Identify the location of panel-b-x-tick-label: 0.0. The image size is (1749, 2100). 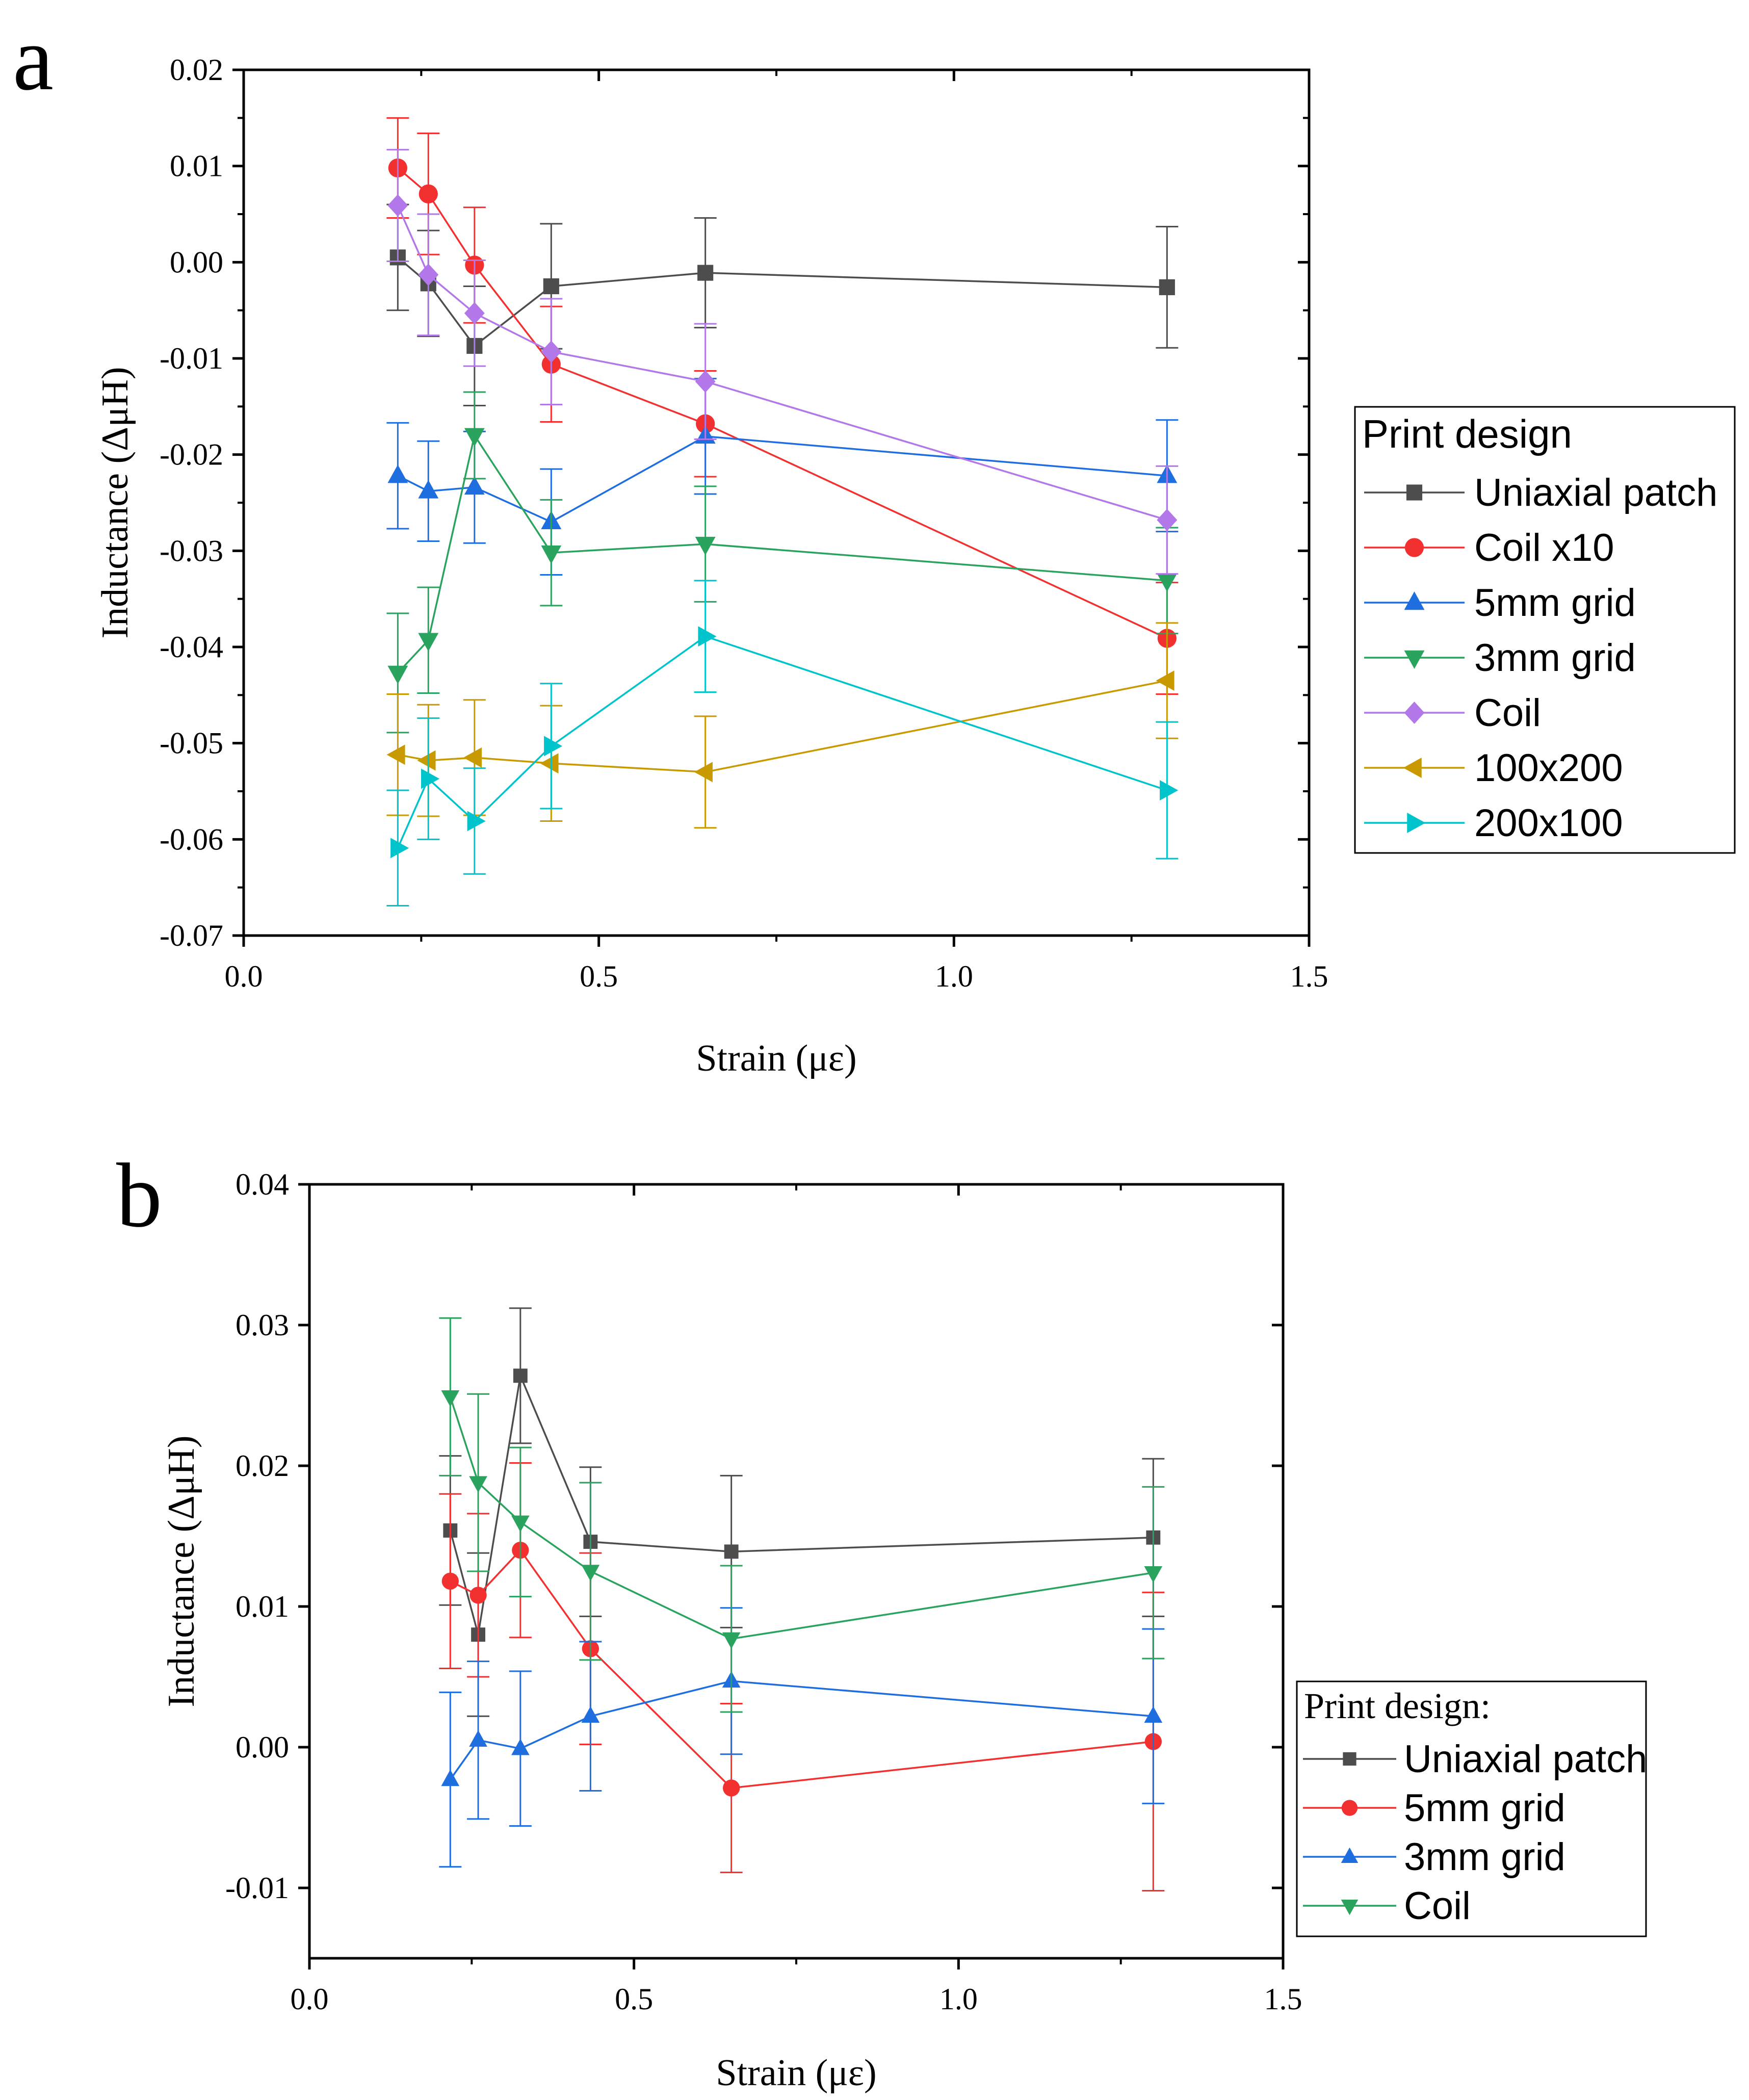
(310, 1999).